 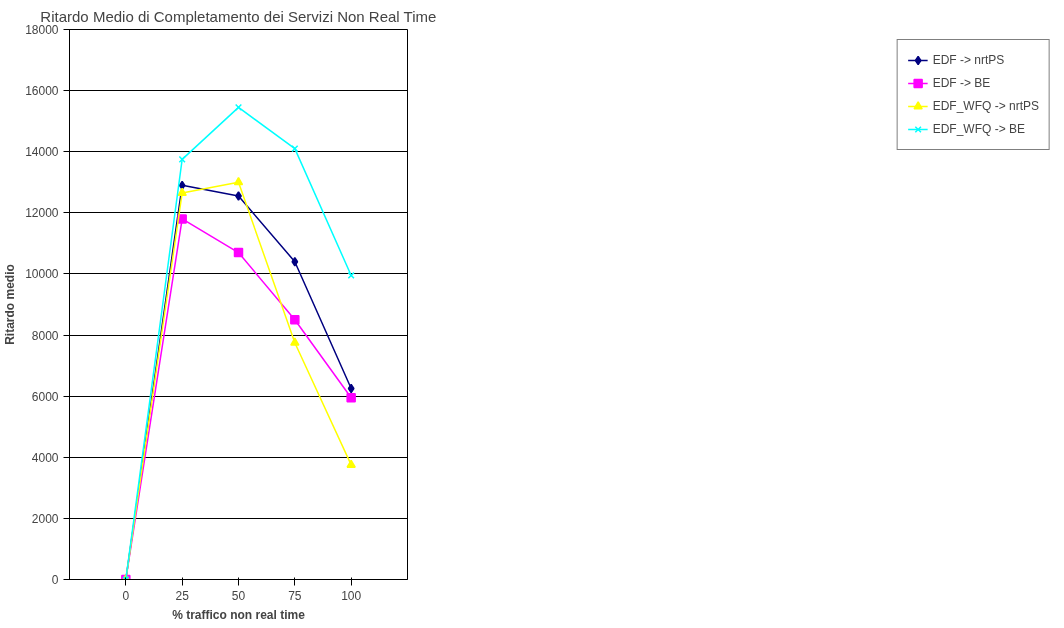 I want to click on x-axis-title: % traffico non real time, so click(x=239, y=614).